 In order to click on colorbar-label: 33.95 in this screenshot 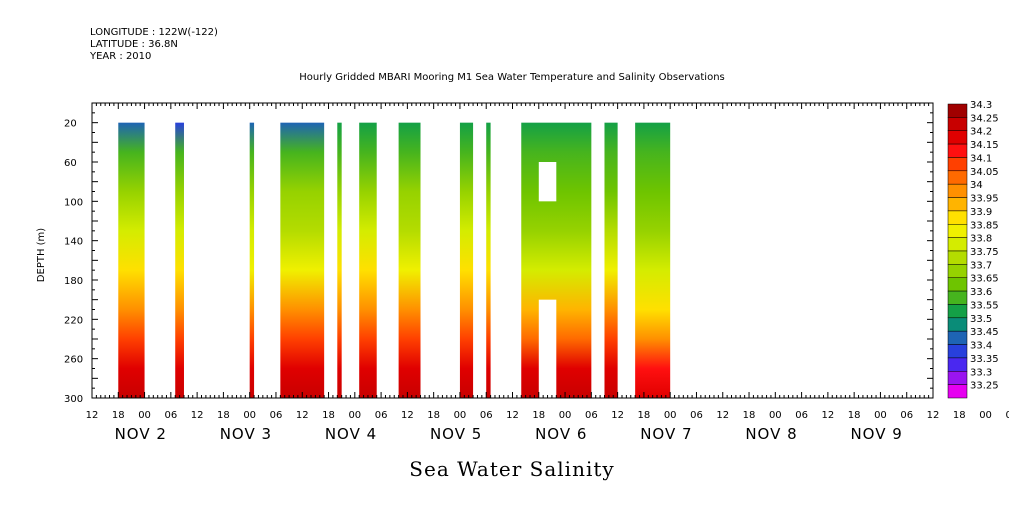, I will do `click(984, 199)`.